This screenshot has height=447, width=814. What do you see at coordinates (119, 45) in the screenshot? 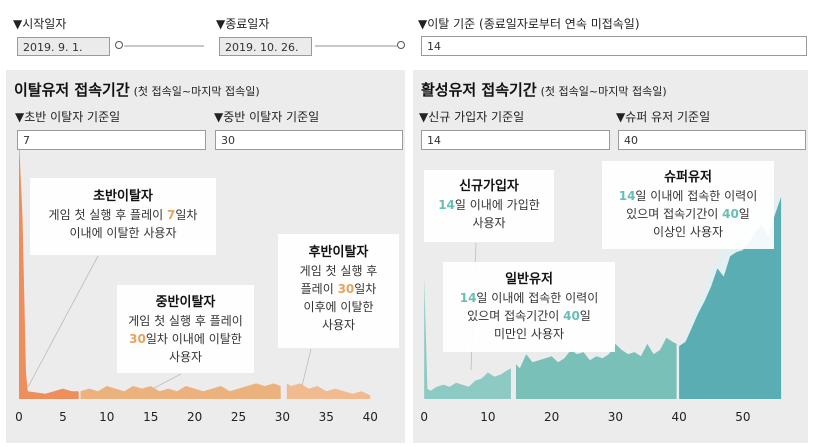
I see `start-date-slider-handle` at bounding box center [119, 45].